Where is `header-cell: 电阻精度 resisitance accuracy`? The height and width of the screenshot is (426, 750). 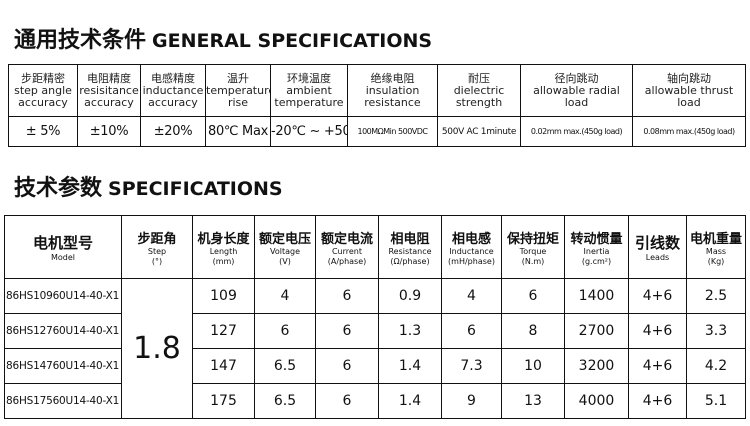
header-cell: 电阻精度 resisitance accuracy is located at coordinates (109, 90).